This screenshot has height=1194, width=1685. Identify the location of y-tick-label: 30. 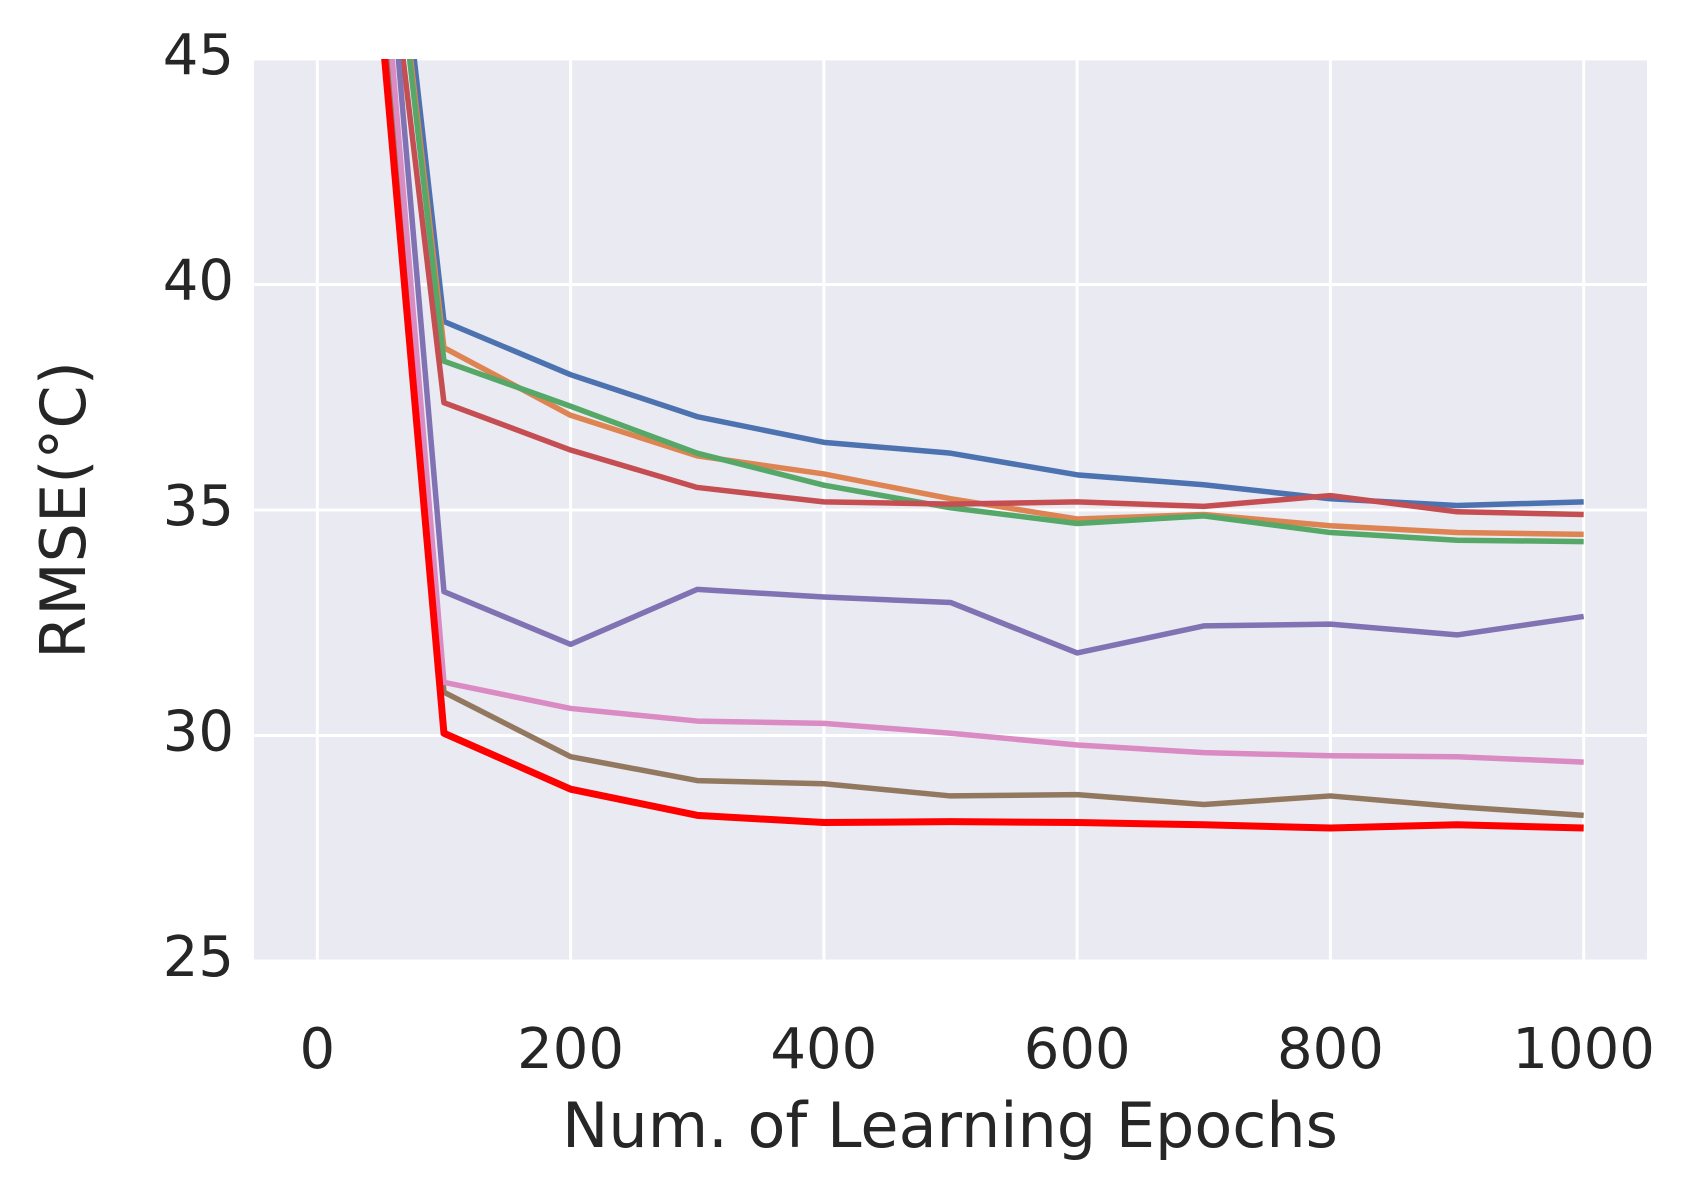
(198, 732).